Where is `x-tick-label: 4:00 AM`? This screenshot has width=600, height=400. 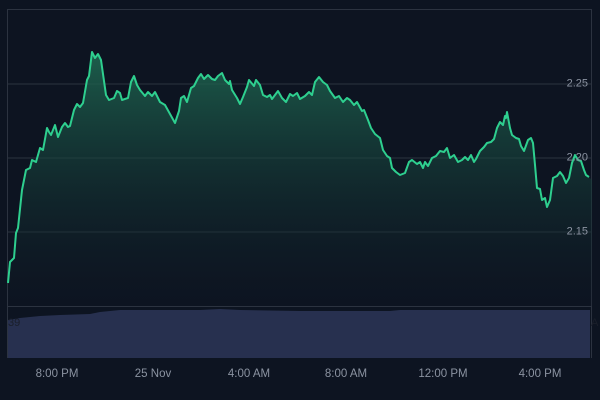 x-tick-label: 4:00 AM is located at coordinates (249, 374).